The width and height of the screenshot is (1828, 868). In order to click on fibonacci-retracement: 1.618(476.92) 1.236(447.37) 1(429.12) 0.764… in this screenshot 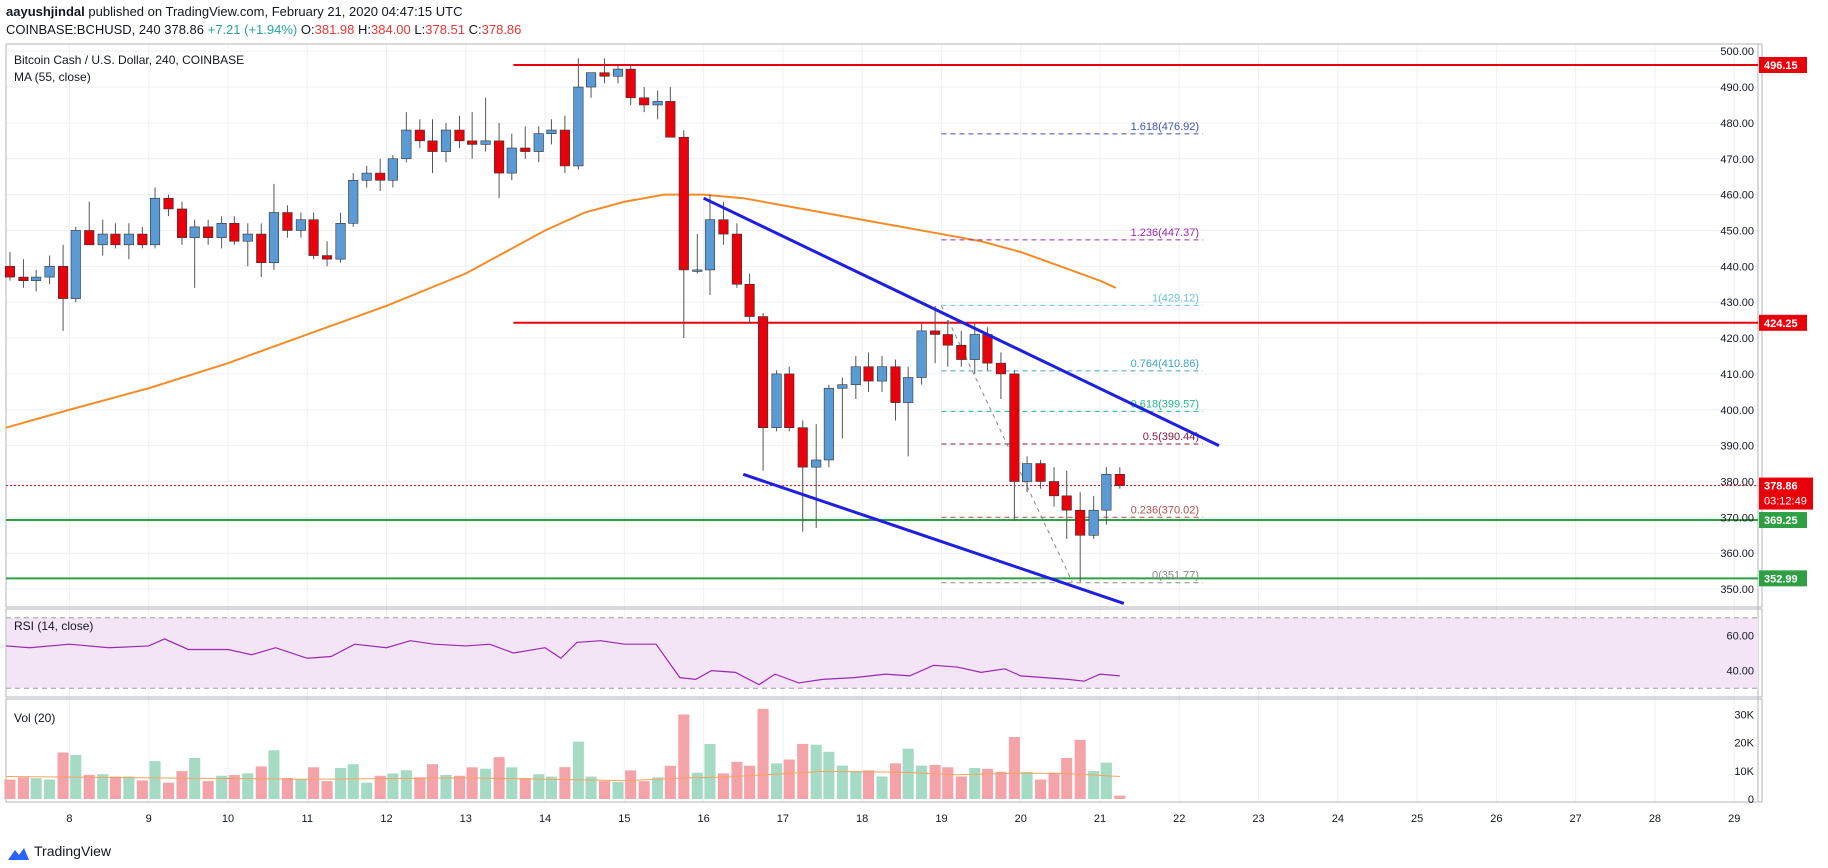, I will do `click(1072, 352)`.